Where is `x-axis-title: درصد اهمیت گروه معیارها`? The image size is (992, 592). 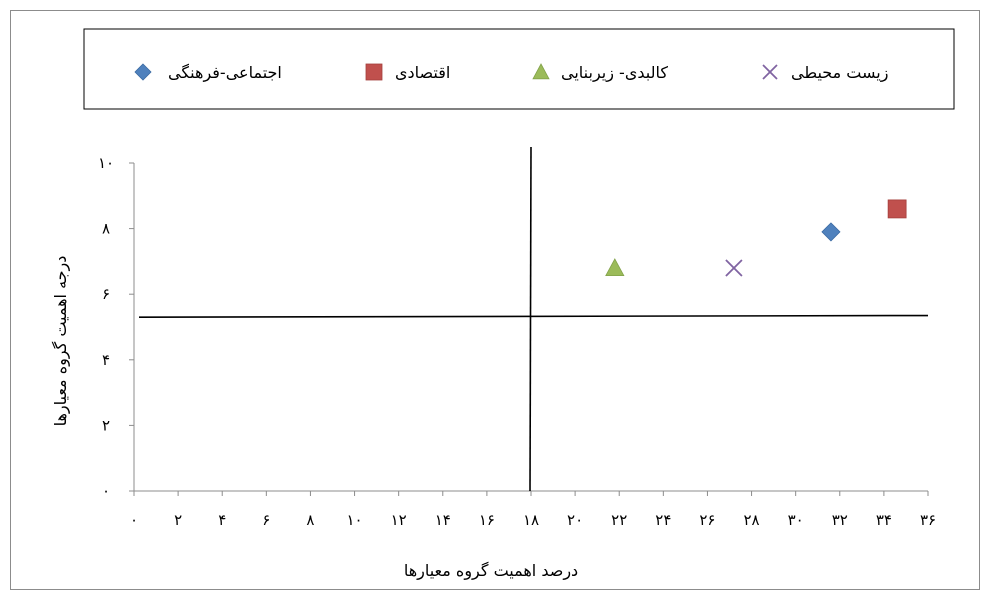 x-axis-title: درصد اهمیت گروه معیارها is located at coordinates (491, 571).